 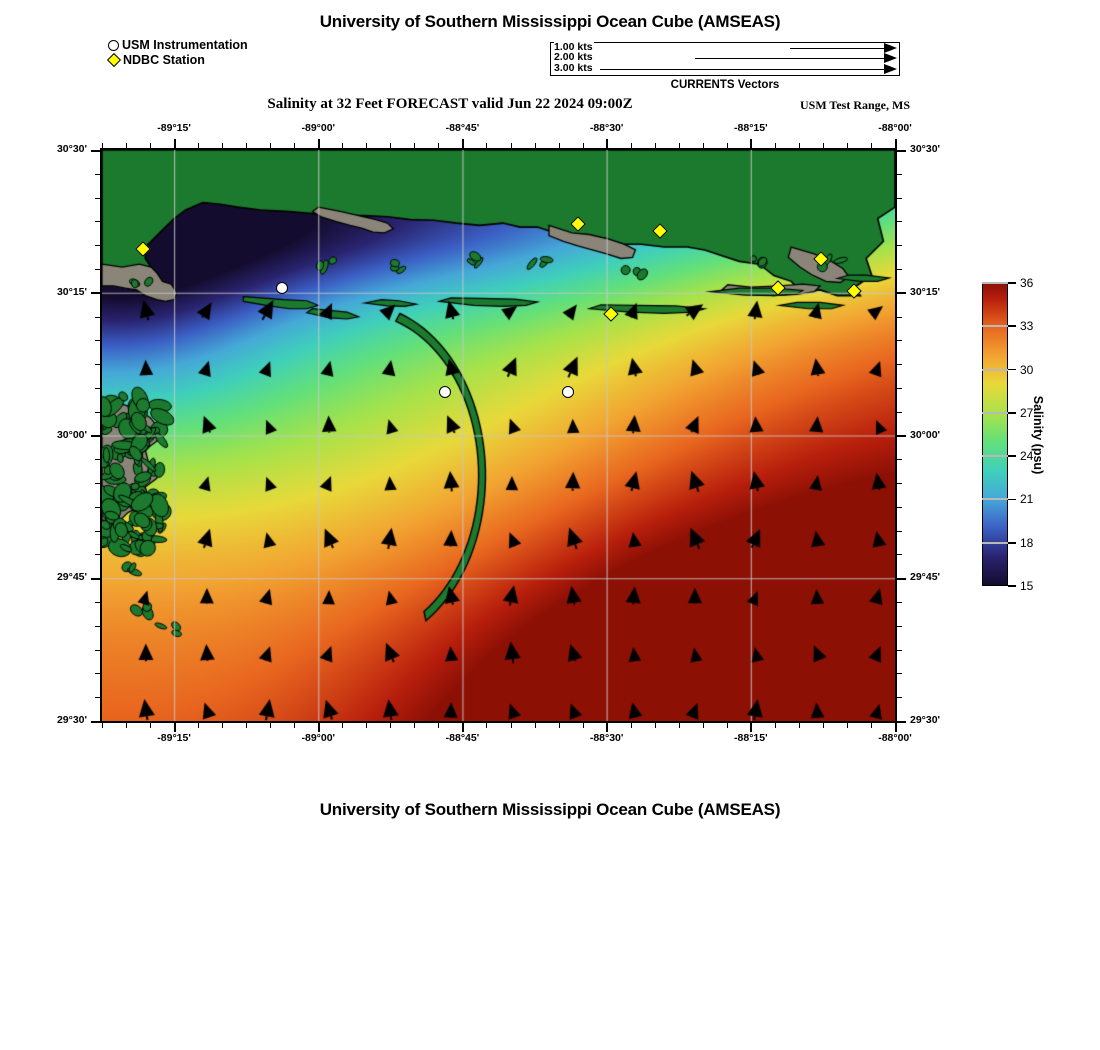 I want to click on diamond-icon, so click(x=114, y=60).